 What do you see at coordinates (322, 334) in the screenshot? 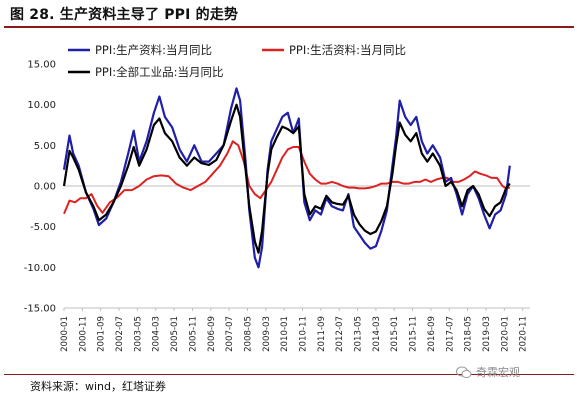
I see `x-tick-label: 2011-09` at bounding box center [322, 334].